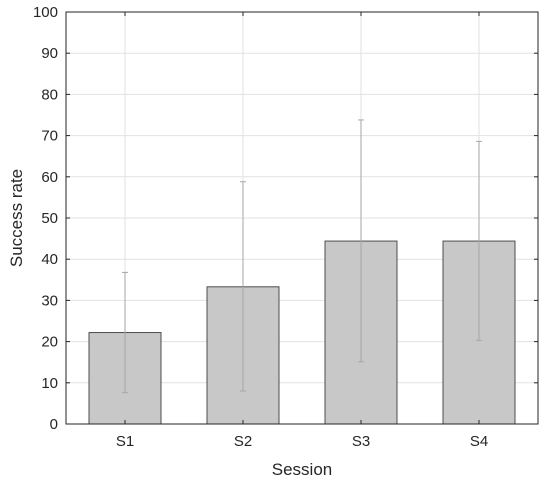  What do you see at coordinates (49, 383) in the screenshot?
I see `y-tick-label-10: 10` at bounding box center [49, 383].